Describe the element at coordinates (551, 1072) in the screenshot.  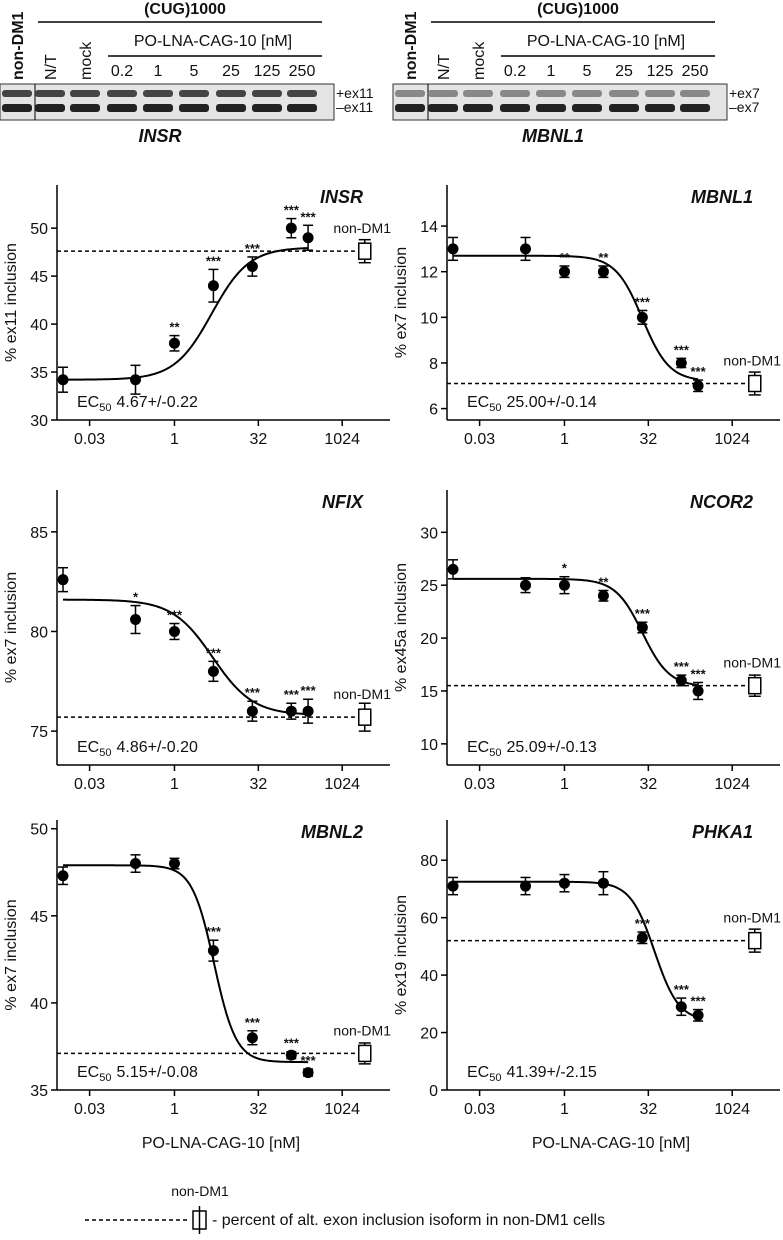
I see `ec50-value: 41.39+/-2.15` at that location.